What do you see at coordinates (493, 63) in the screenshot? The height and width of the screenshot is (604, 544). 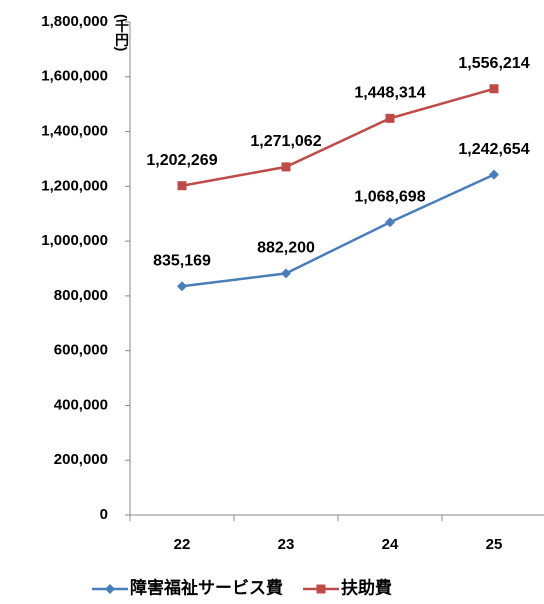 I see `data-label: 1,556,214` at bounding box center [493, 63].